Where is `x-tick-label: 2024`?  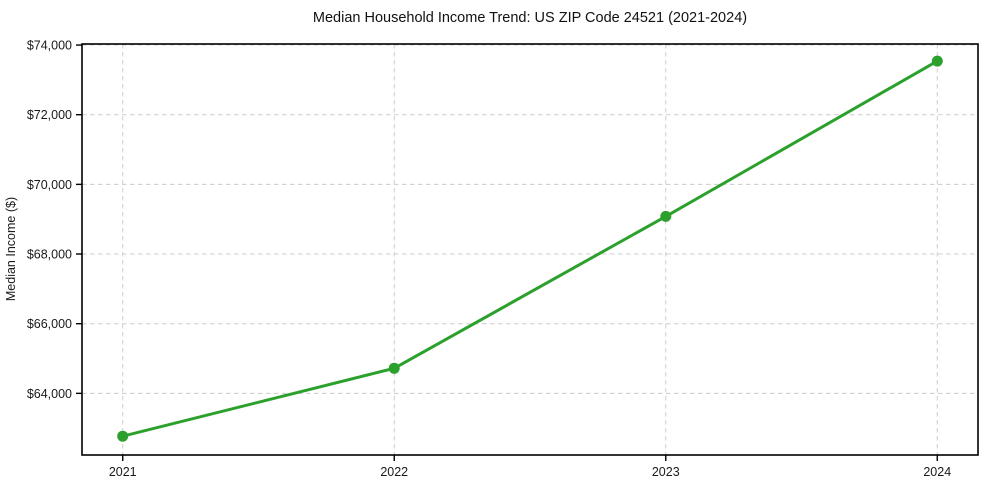 x-tick-label: 2024 is located at coordinates (937, 472).